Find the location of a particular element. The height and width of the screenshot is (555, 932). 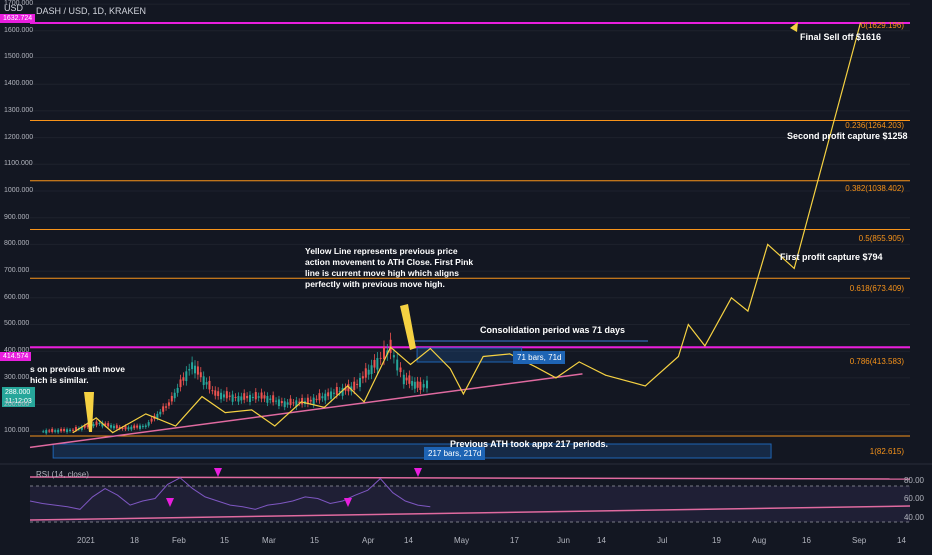

fib-label-05: 0.5(855.905) is located at coordinates (881, 238).